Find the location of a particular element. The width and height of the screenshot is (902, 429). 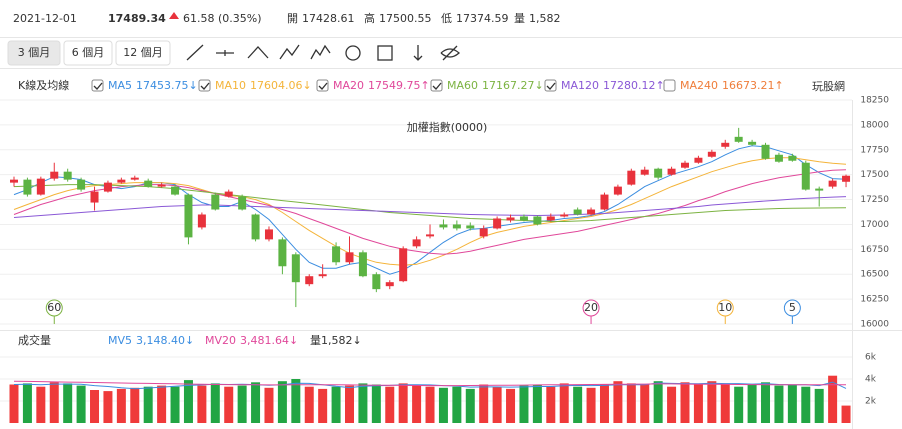

legend-value: 1,582↓ is located at coordinates (341, 340).